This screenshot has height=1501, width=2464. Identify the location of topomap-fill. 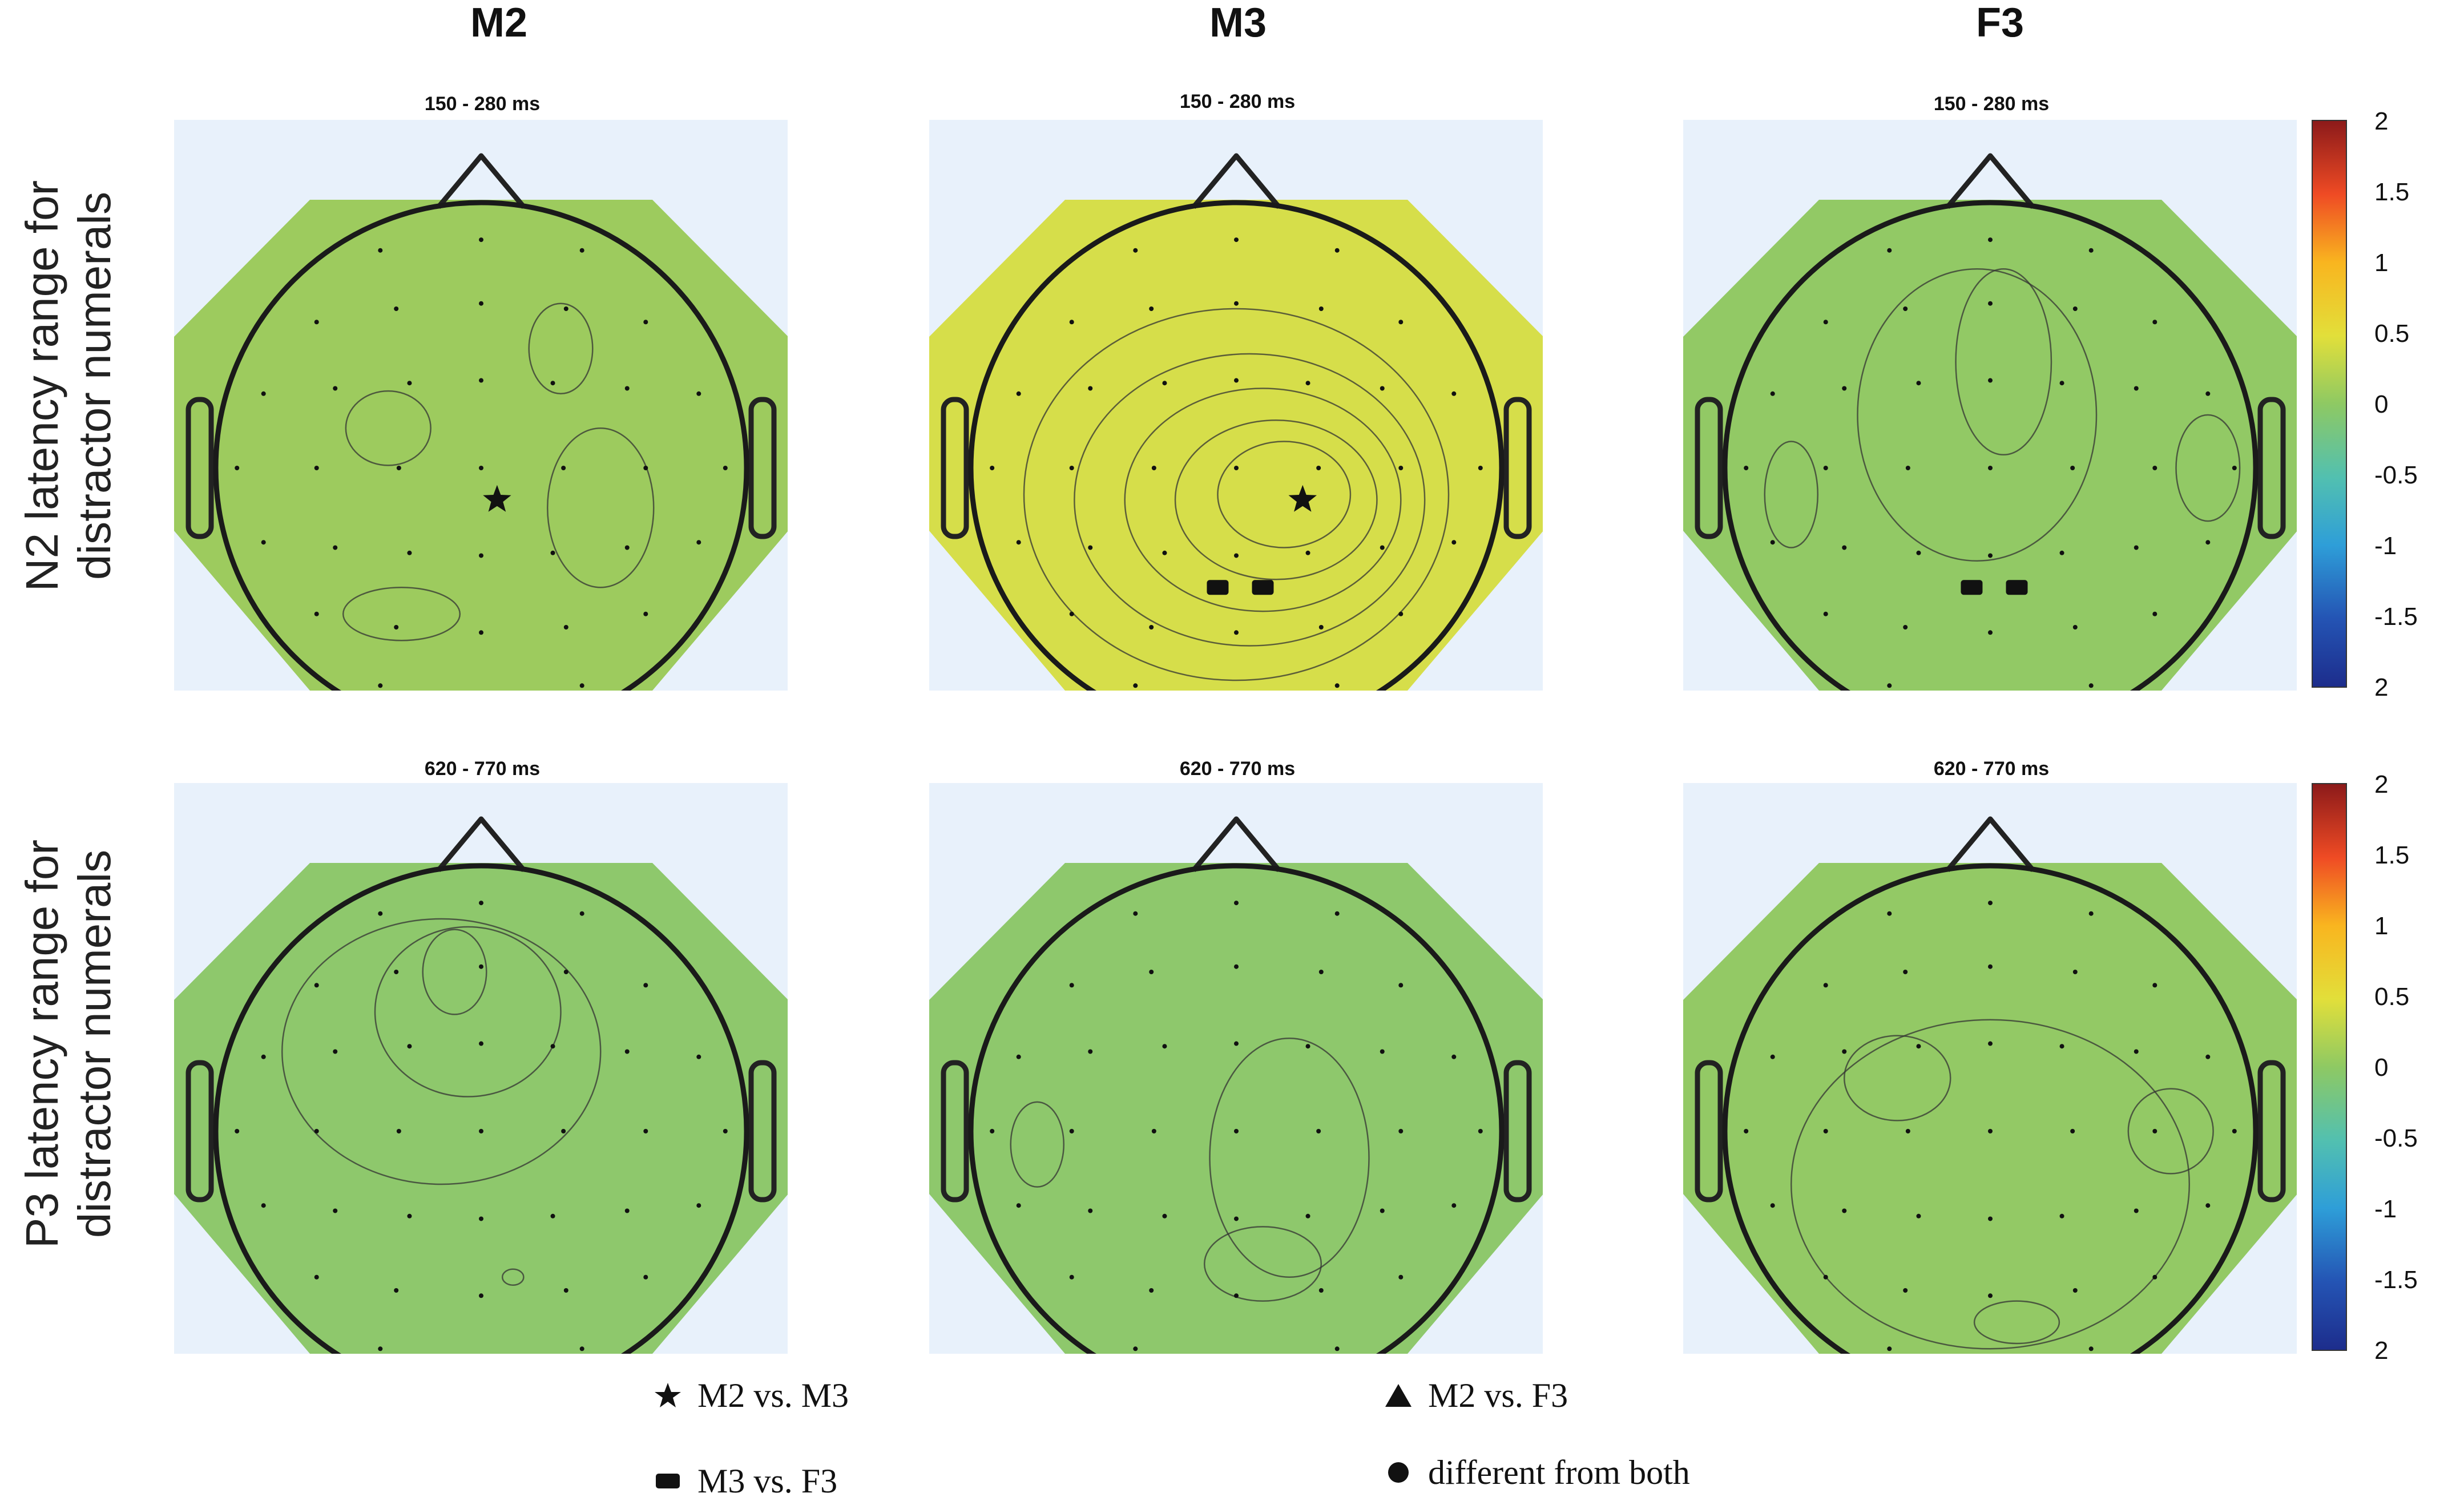
(1990, 1108).